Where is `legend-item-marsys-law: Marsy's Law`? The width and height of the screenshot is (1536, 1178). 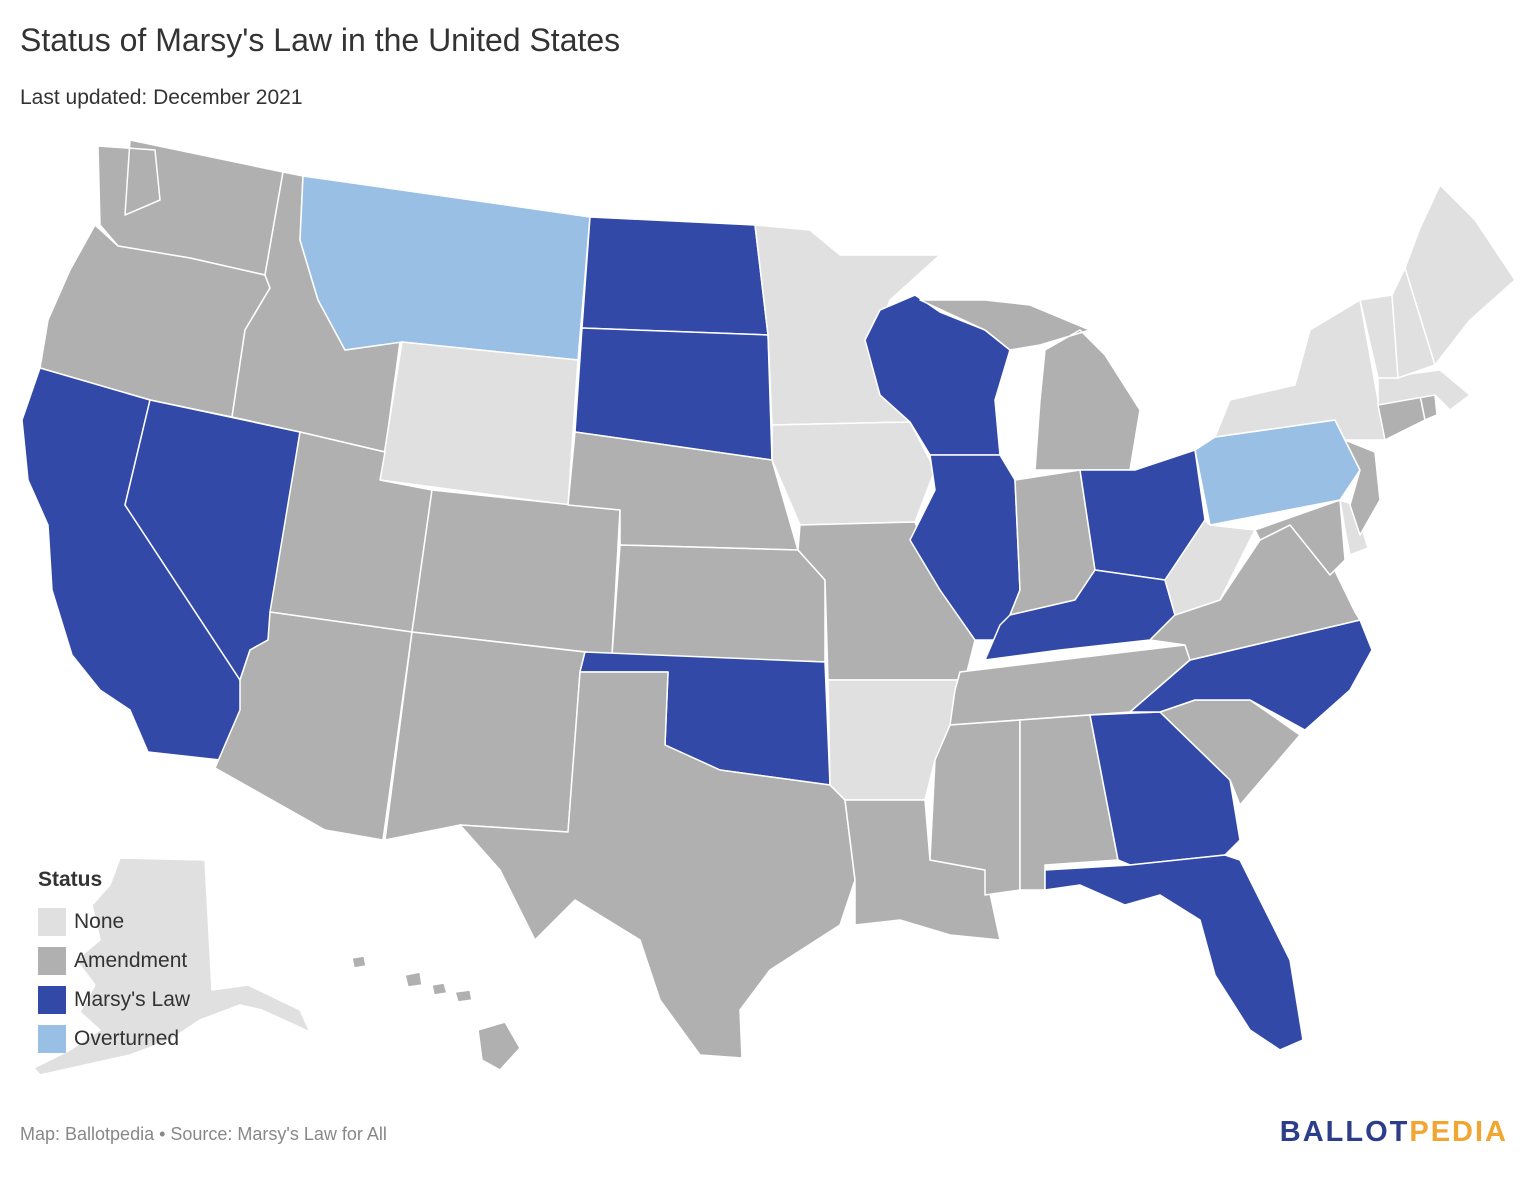 legend-item-marsys-law: Marsy's Law is located at coordinates (114, 999).